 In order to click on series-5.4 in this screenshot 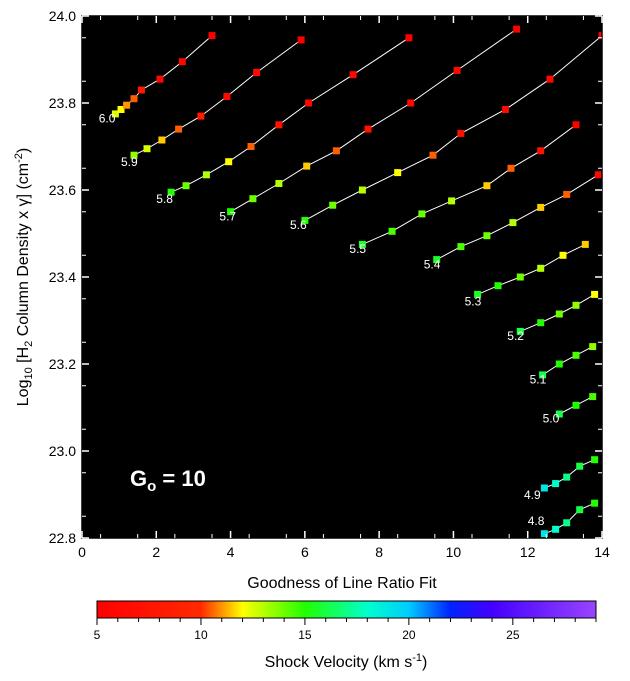, I will do `click(517, 217)`.